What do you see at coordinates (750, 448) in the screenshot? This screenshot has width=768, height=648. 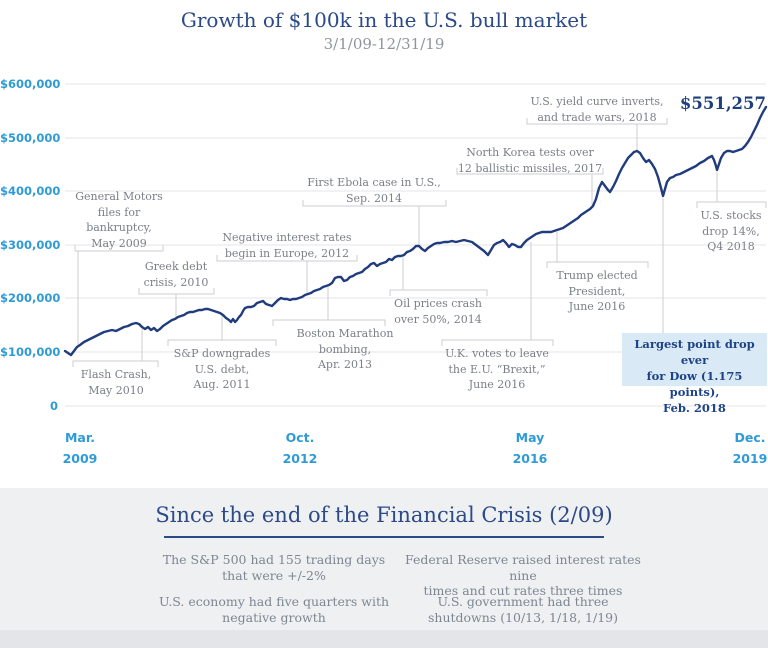 I see `x-tick-label: Dec. 2019` at bounding box center [750, 448].